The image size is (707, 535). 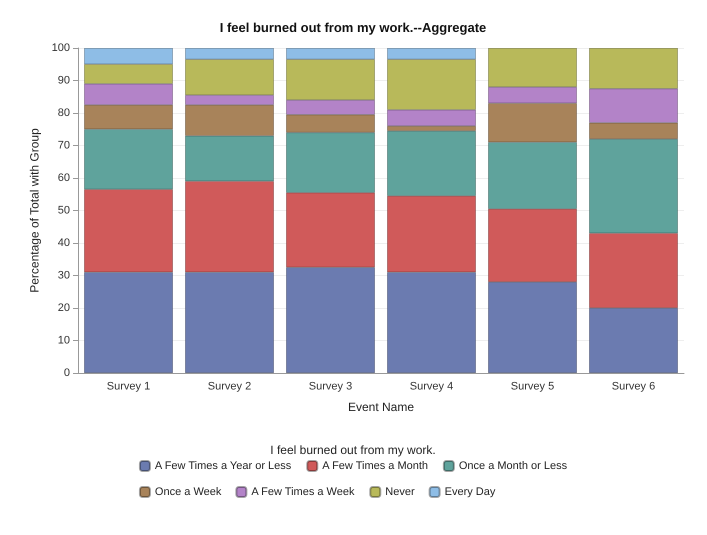 What do you see at coordinates (432, 386) in the screenshot?
I see `x-tick-label: Survey 4` at bounding box center [432, 386].